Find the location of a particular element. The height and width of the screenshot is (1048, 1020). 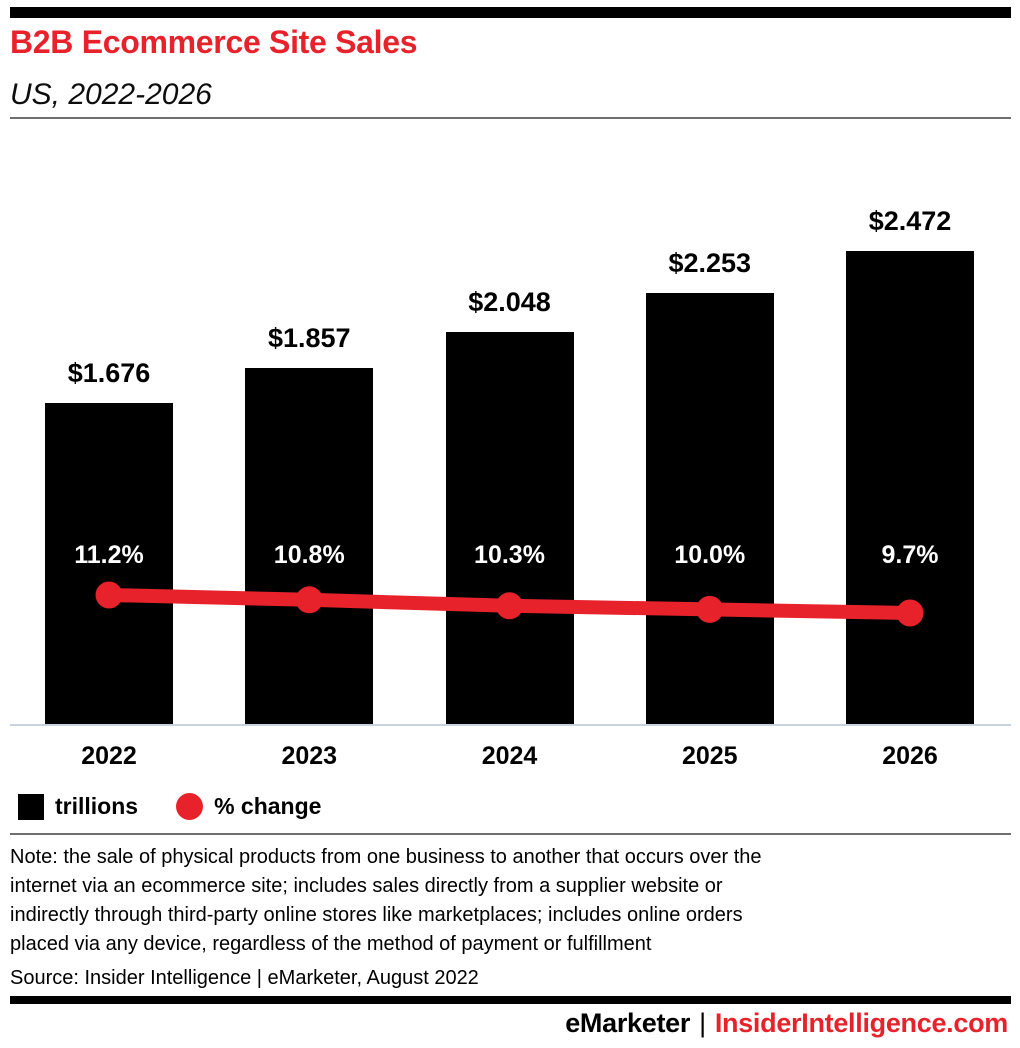

bar-2023 is located at coordinates (309, 546).